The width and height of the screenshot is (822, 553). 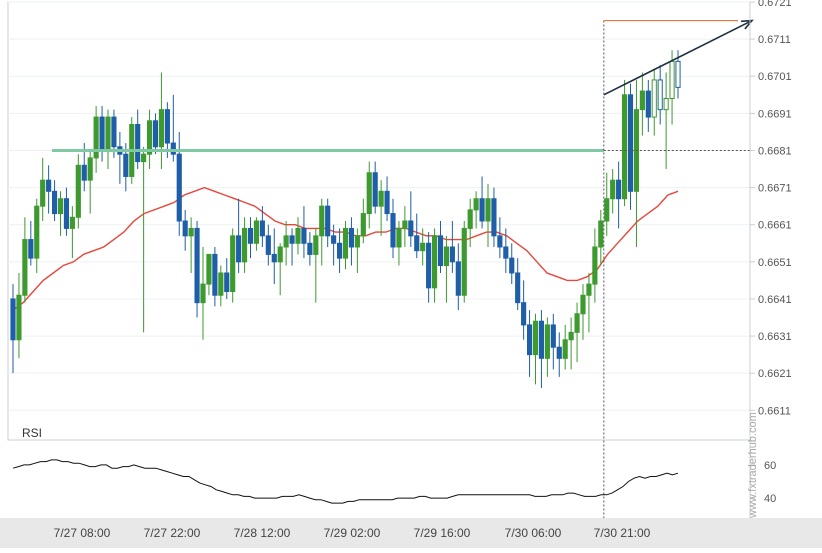 What do you see at coordinates (775, 226) in the screenshot?
I see `y-tick-label: 0.6661` at bounding box center [775, 226].